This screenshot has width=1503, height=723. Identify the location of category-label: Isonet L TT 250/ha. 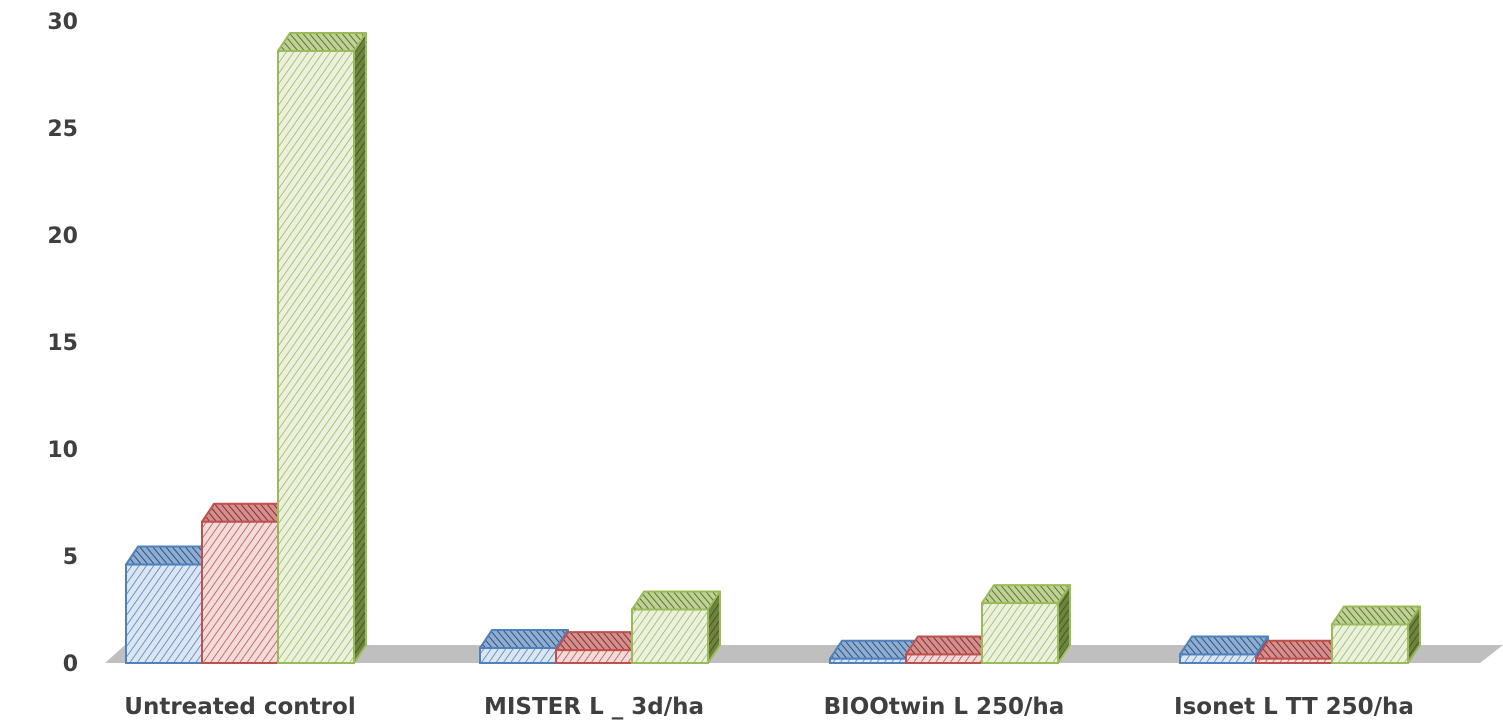
(1294, 707).